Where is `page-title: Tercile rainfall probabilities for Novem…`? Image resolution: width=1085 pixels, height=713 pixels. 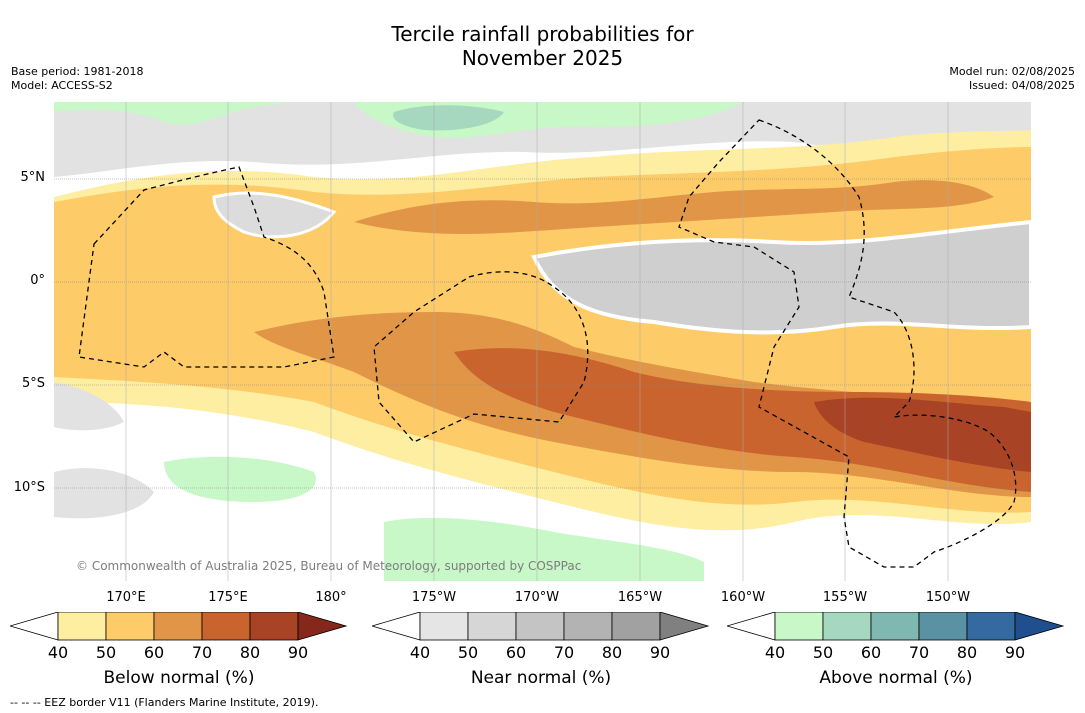
page-title: Tercile rainfall probabilities for Novem… is located at coordinates (542, 46).